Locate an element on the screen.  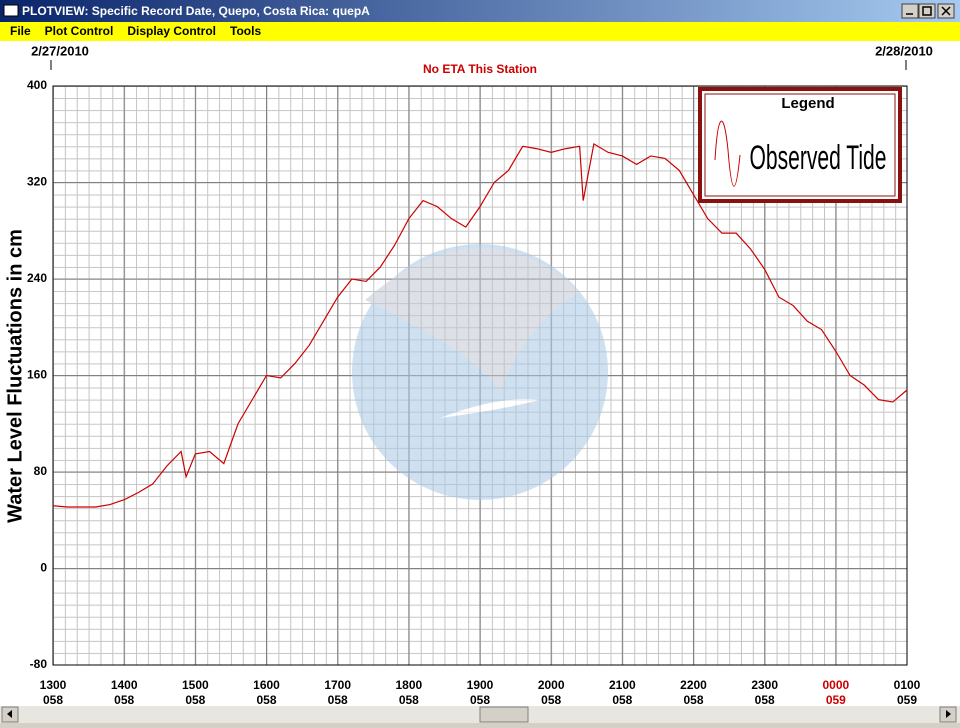
menu-bar is located at coordinates (480, 31).